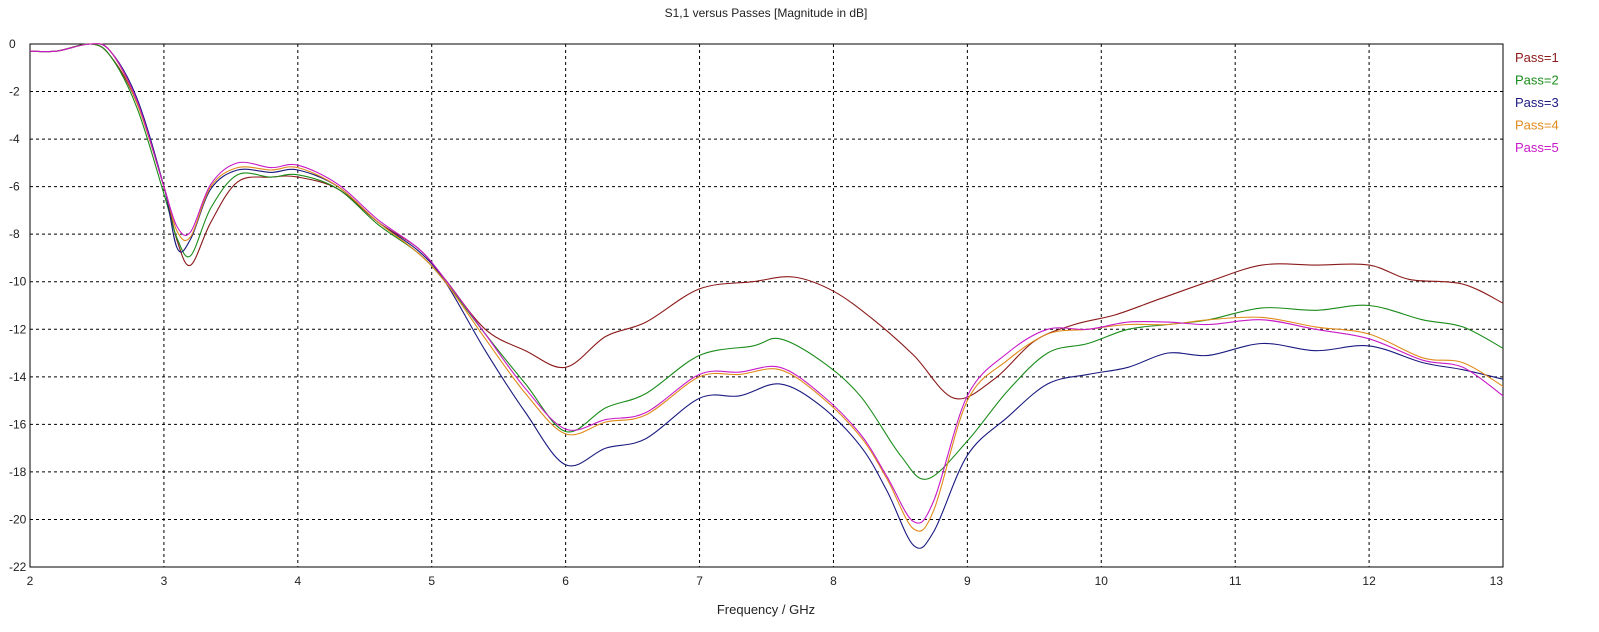 This screenshot has height=632, width=1599. Describe the element at coordinates (1537, 147) in the screenshot. I see `legend-item-5: Pass=5` at that location.